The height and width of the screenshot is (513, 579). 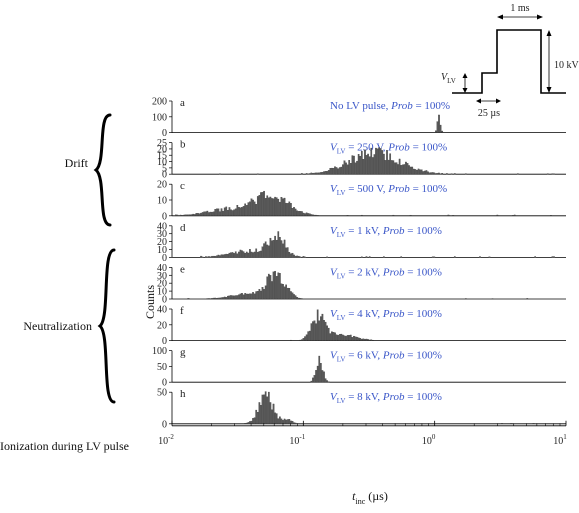 What do you see at coordinates (387, 161) in the screenshot?
I see `panel-b-bars` at bounding box center [387, 161].